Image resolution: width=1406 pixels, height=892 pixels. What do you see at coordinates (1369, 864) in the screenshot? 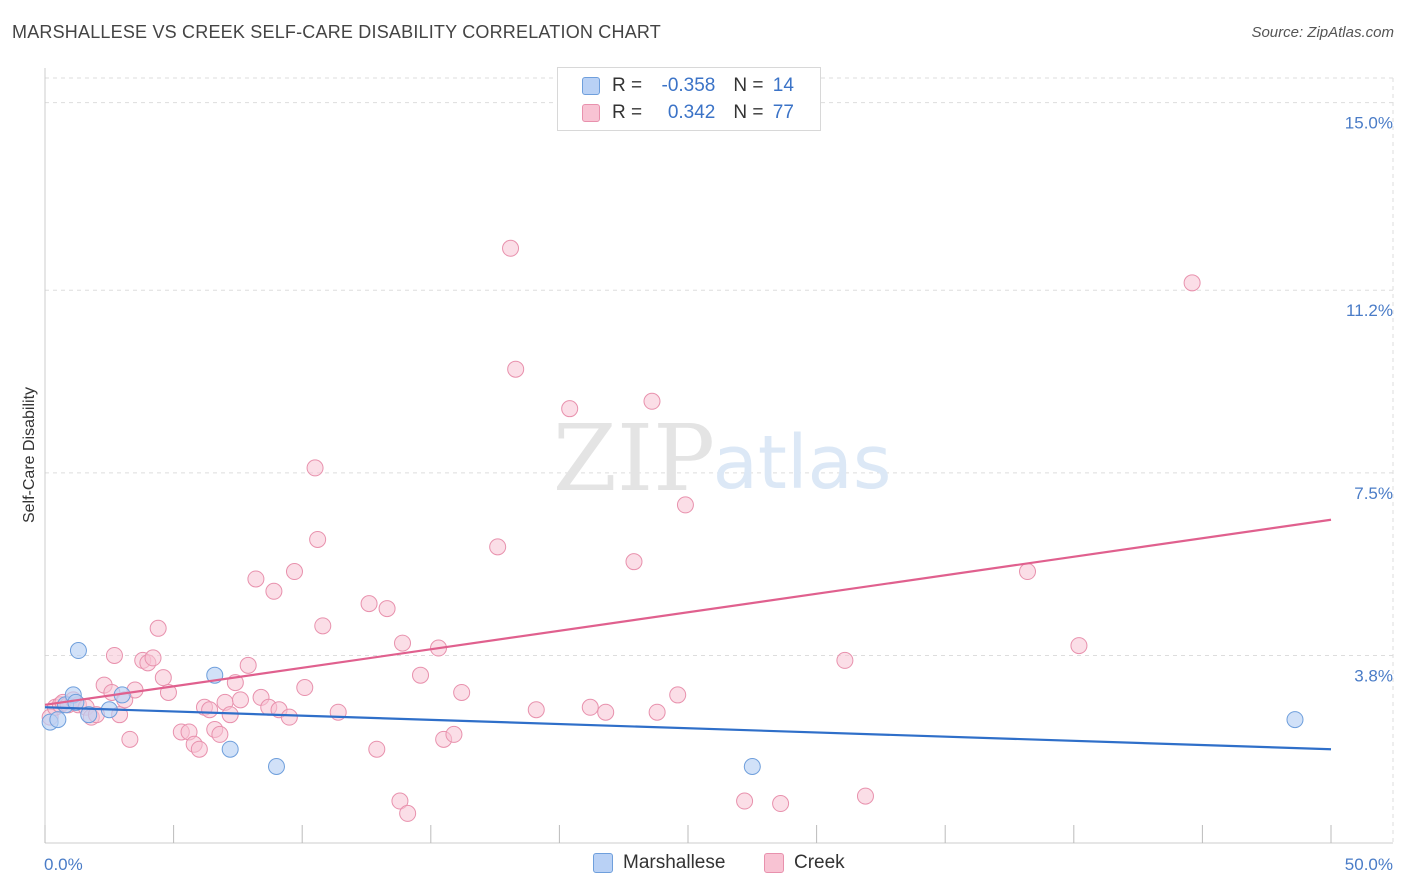
I see `x-tick-label-max: 50.0%` at bounding box center [1369, 864].